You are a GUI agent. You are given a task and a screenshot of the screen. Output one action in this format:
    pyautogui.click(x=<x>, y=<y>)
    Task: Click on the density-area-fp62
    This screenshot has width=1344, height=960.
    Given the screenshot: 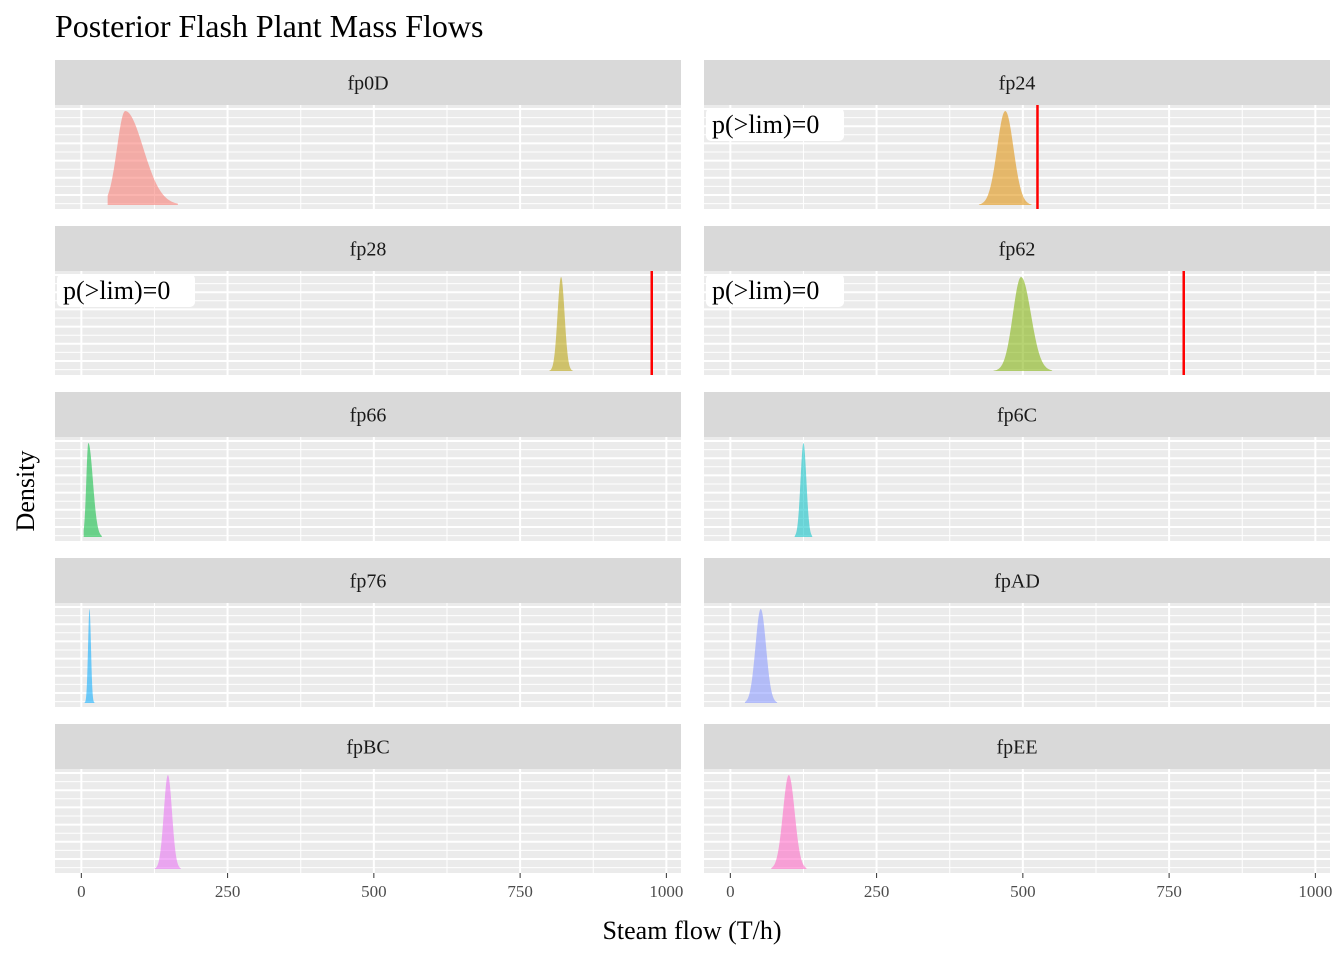 What is the action you would take?
    pyautogui.click(x=1023, y=324)
    